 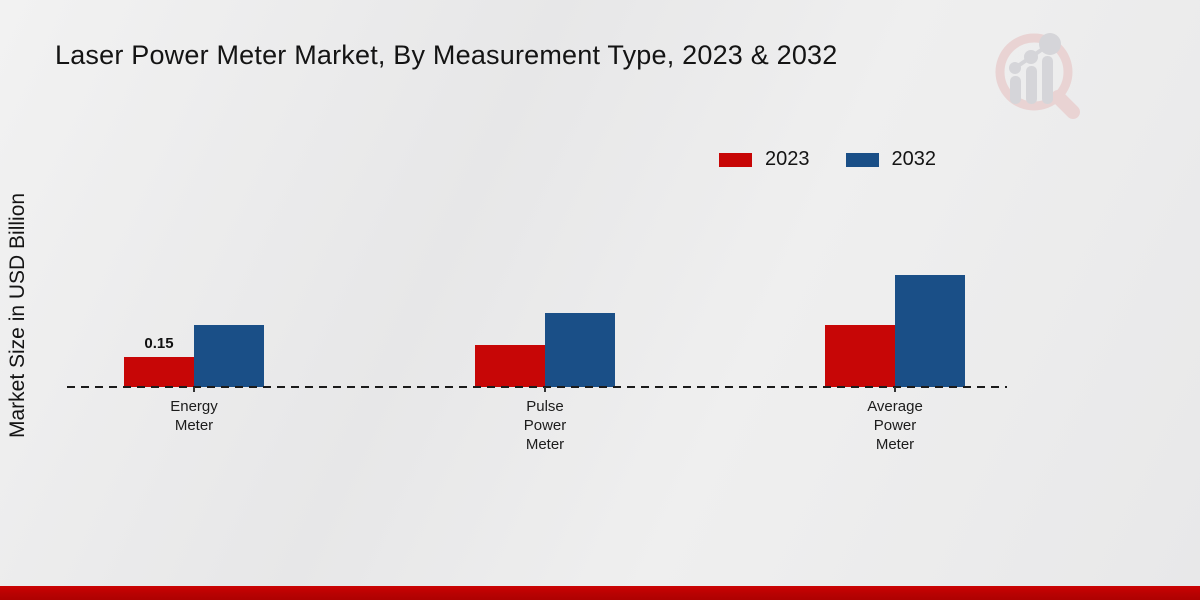 I want to click on bar-2023-average-power-meter, so click(x=860, y=356).